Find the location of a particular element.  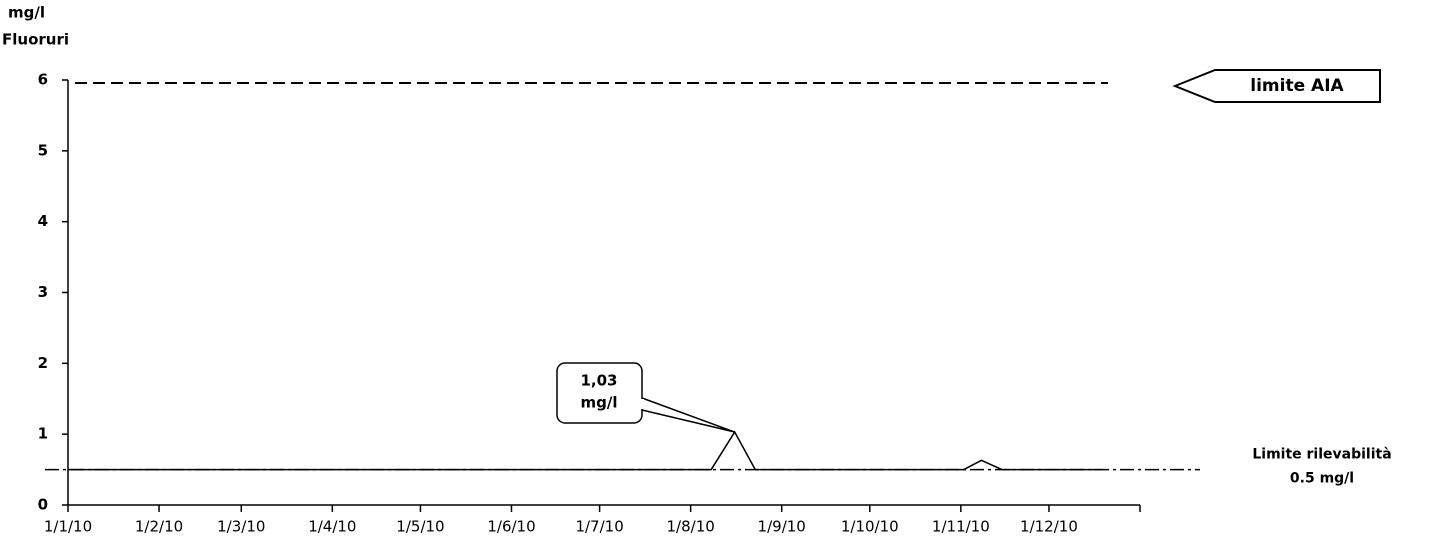

callout-box is located at coordinates (599, 393).